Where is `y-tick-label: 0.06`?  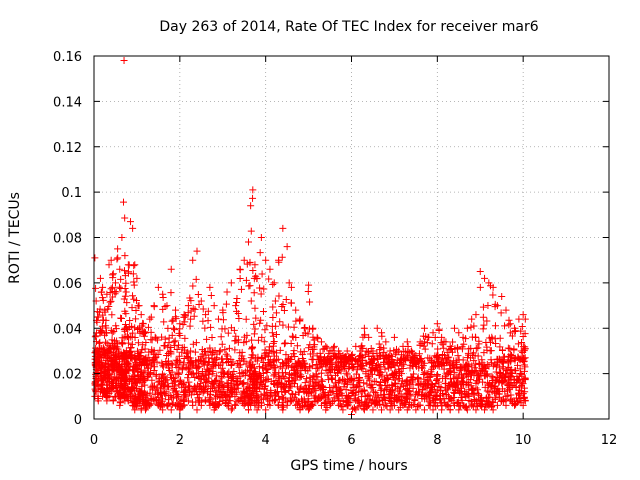
y-tick-label: 0.06 is located at coordinates (67, 284).